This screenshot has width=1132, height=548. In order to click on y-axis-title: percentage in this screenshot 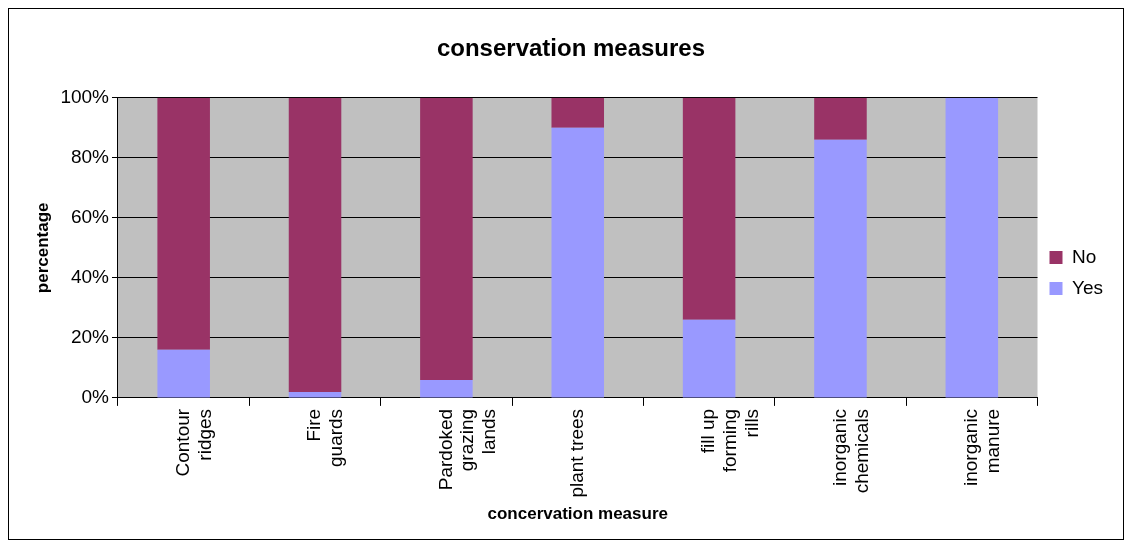, I will do `click(42, 248)`.